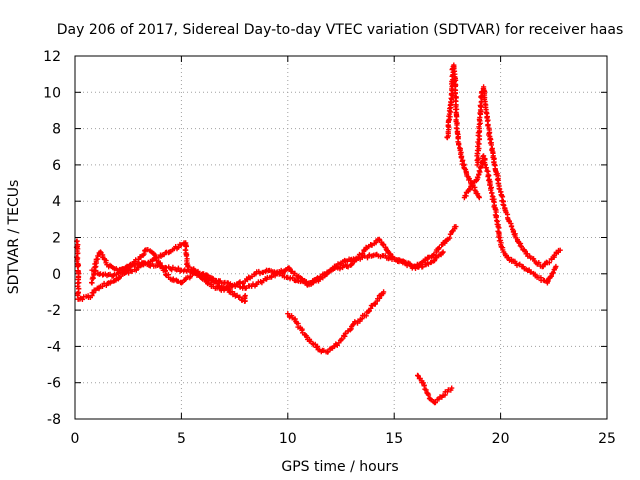 The height and width of the screenshot is (480, 640). Describe the element at coordinates (56, 130) in the screenshot. I see `y-tick-label: 8` at that location.